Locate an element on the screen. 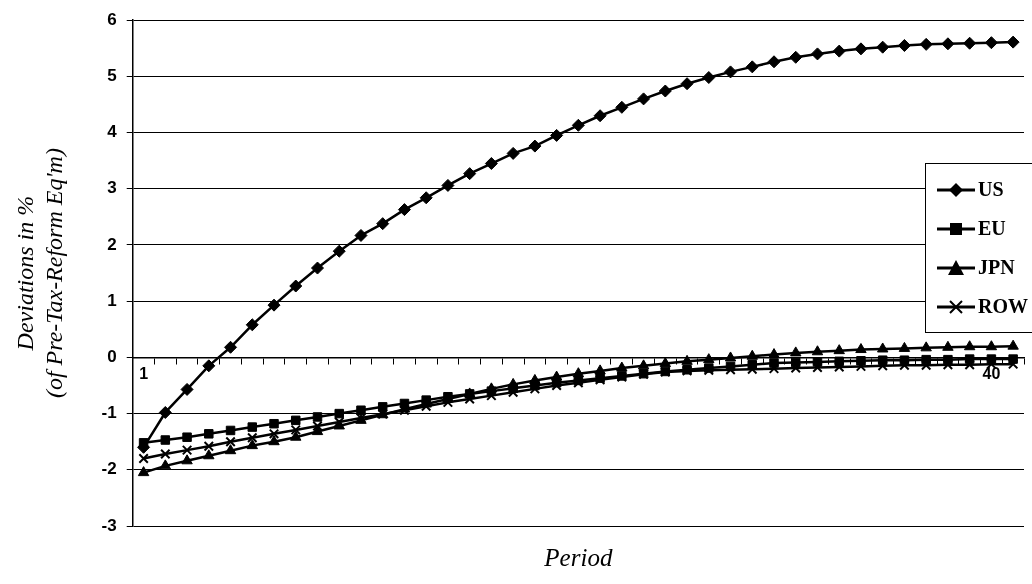 The image size is (1032, 584). y-tick-label: 5 is located at coordinates (112, 76).